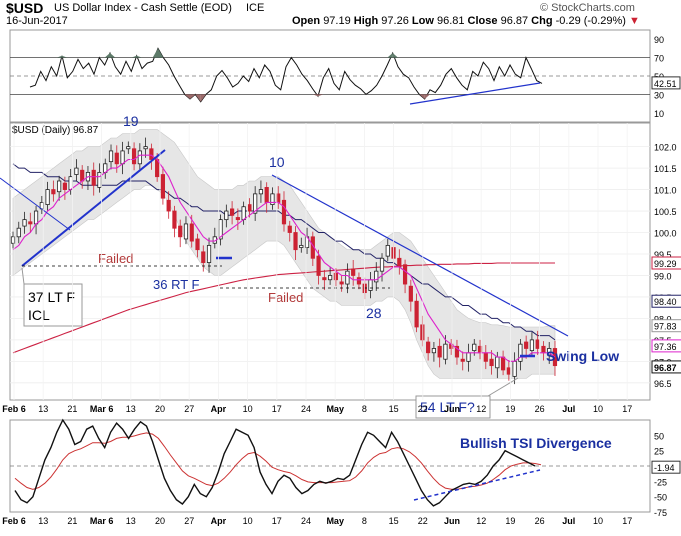 This screenshot has width=681, height=536. I want to click on failed-label-1: Failed, so click(115, 258).